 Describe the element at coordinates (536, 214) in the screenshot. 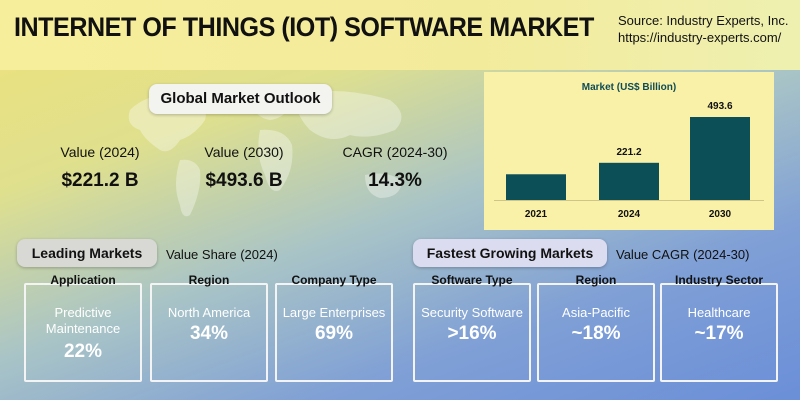

I see `x-tick-label: 2021` at that location.